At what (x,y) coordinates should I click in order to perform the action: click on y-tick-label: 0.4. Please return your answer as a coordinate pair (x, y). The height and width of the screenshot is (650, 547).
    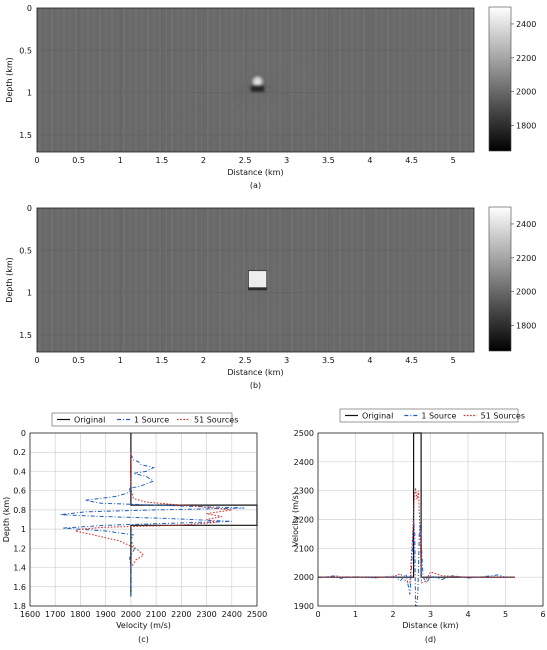
    Looking at the image, I should click on (19, 471).